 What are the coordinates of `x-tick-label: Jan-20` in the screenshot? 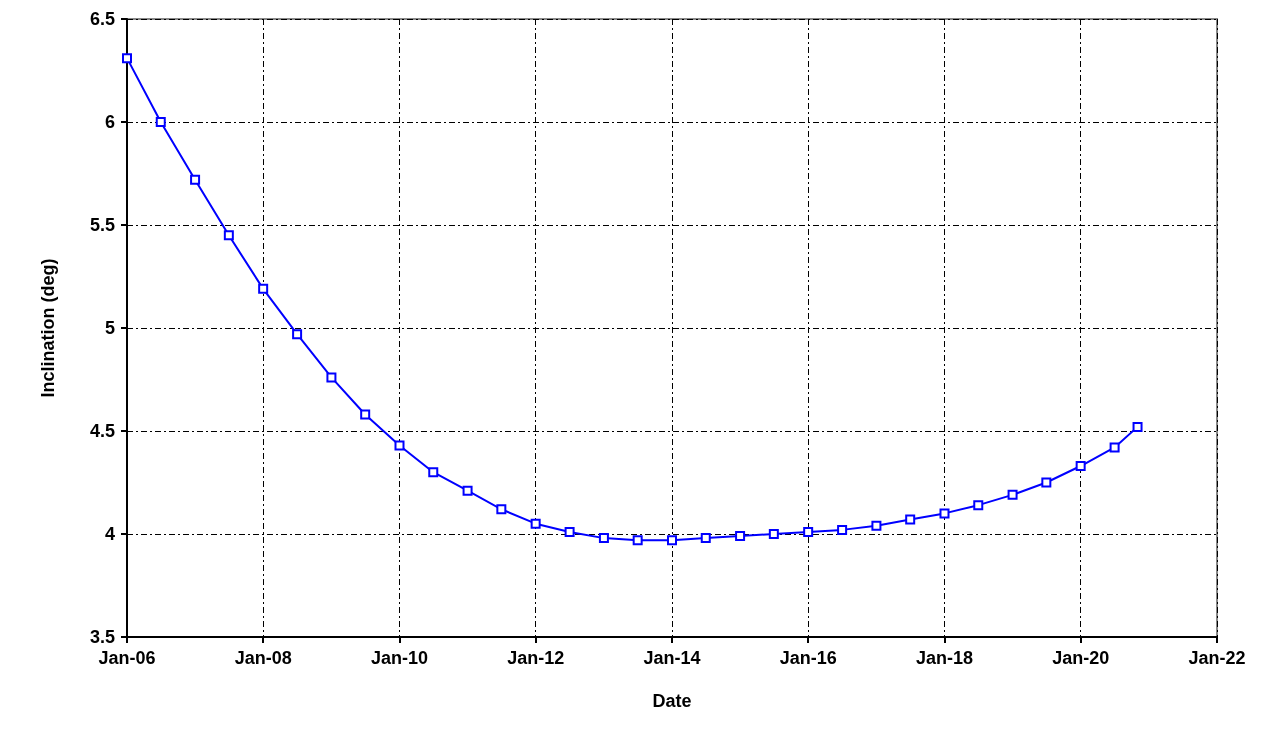 It's located at (1081, 658).